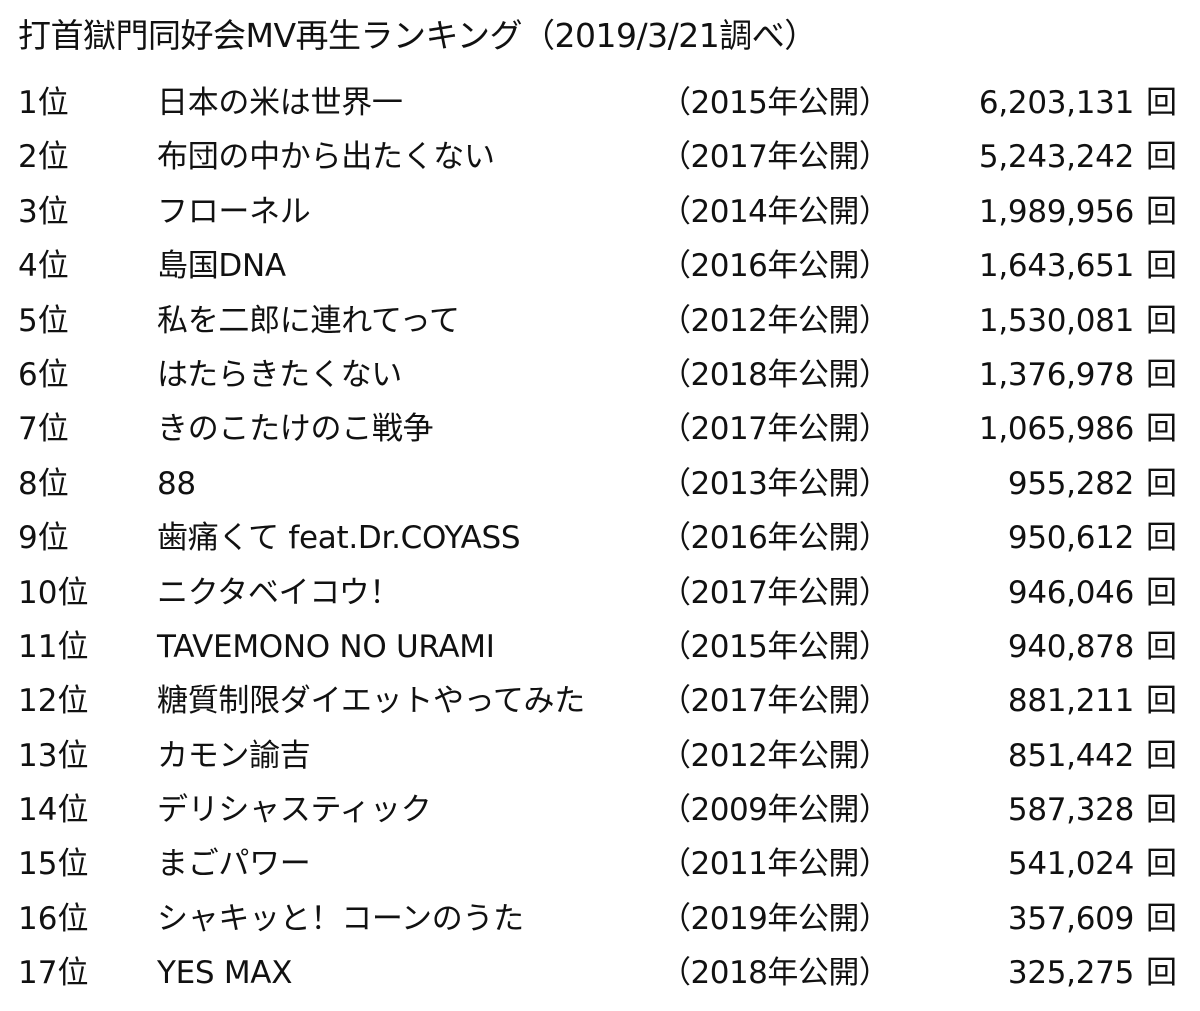 The image size is (1200, 1011). What do you see at coordinates (775, 483) in the screenshot?
I see `release-year: （2013年公開）` at bounding box center [775, 483].